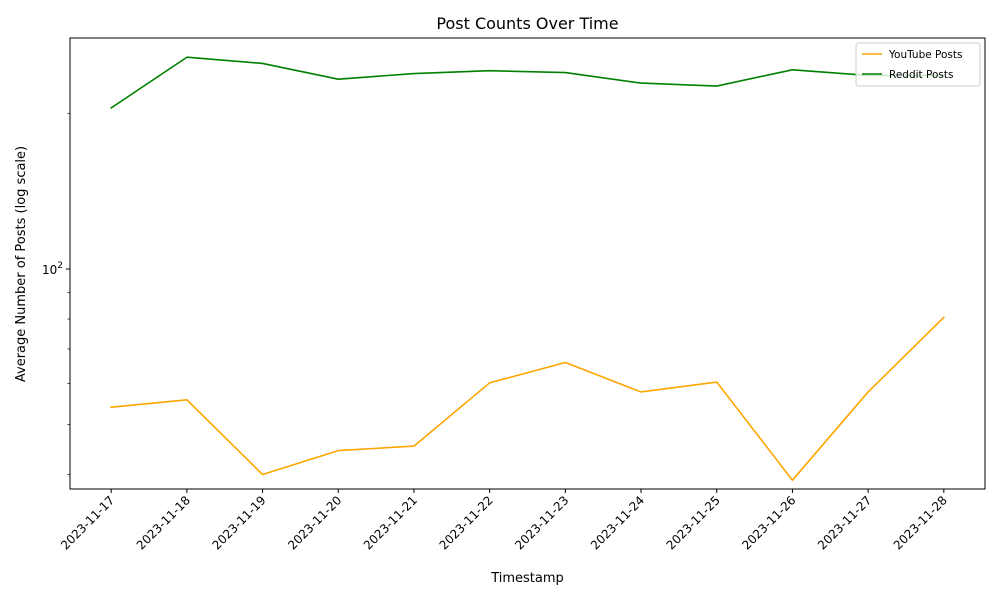 The width and height of the screenshot is (1000, 600). What do you see at coordinates (527, 83) in the screenshot?
I see `series-line-reddit-posts` at bounding box center [527, 83].